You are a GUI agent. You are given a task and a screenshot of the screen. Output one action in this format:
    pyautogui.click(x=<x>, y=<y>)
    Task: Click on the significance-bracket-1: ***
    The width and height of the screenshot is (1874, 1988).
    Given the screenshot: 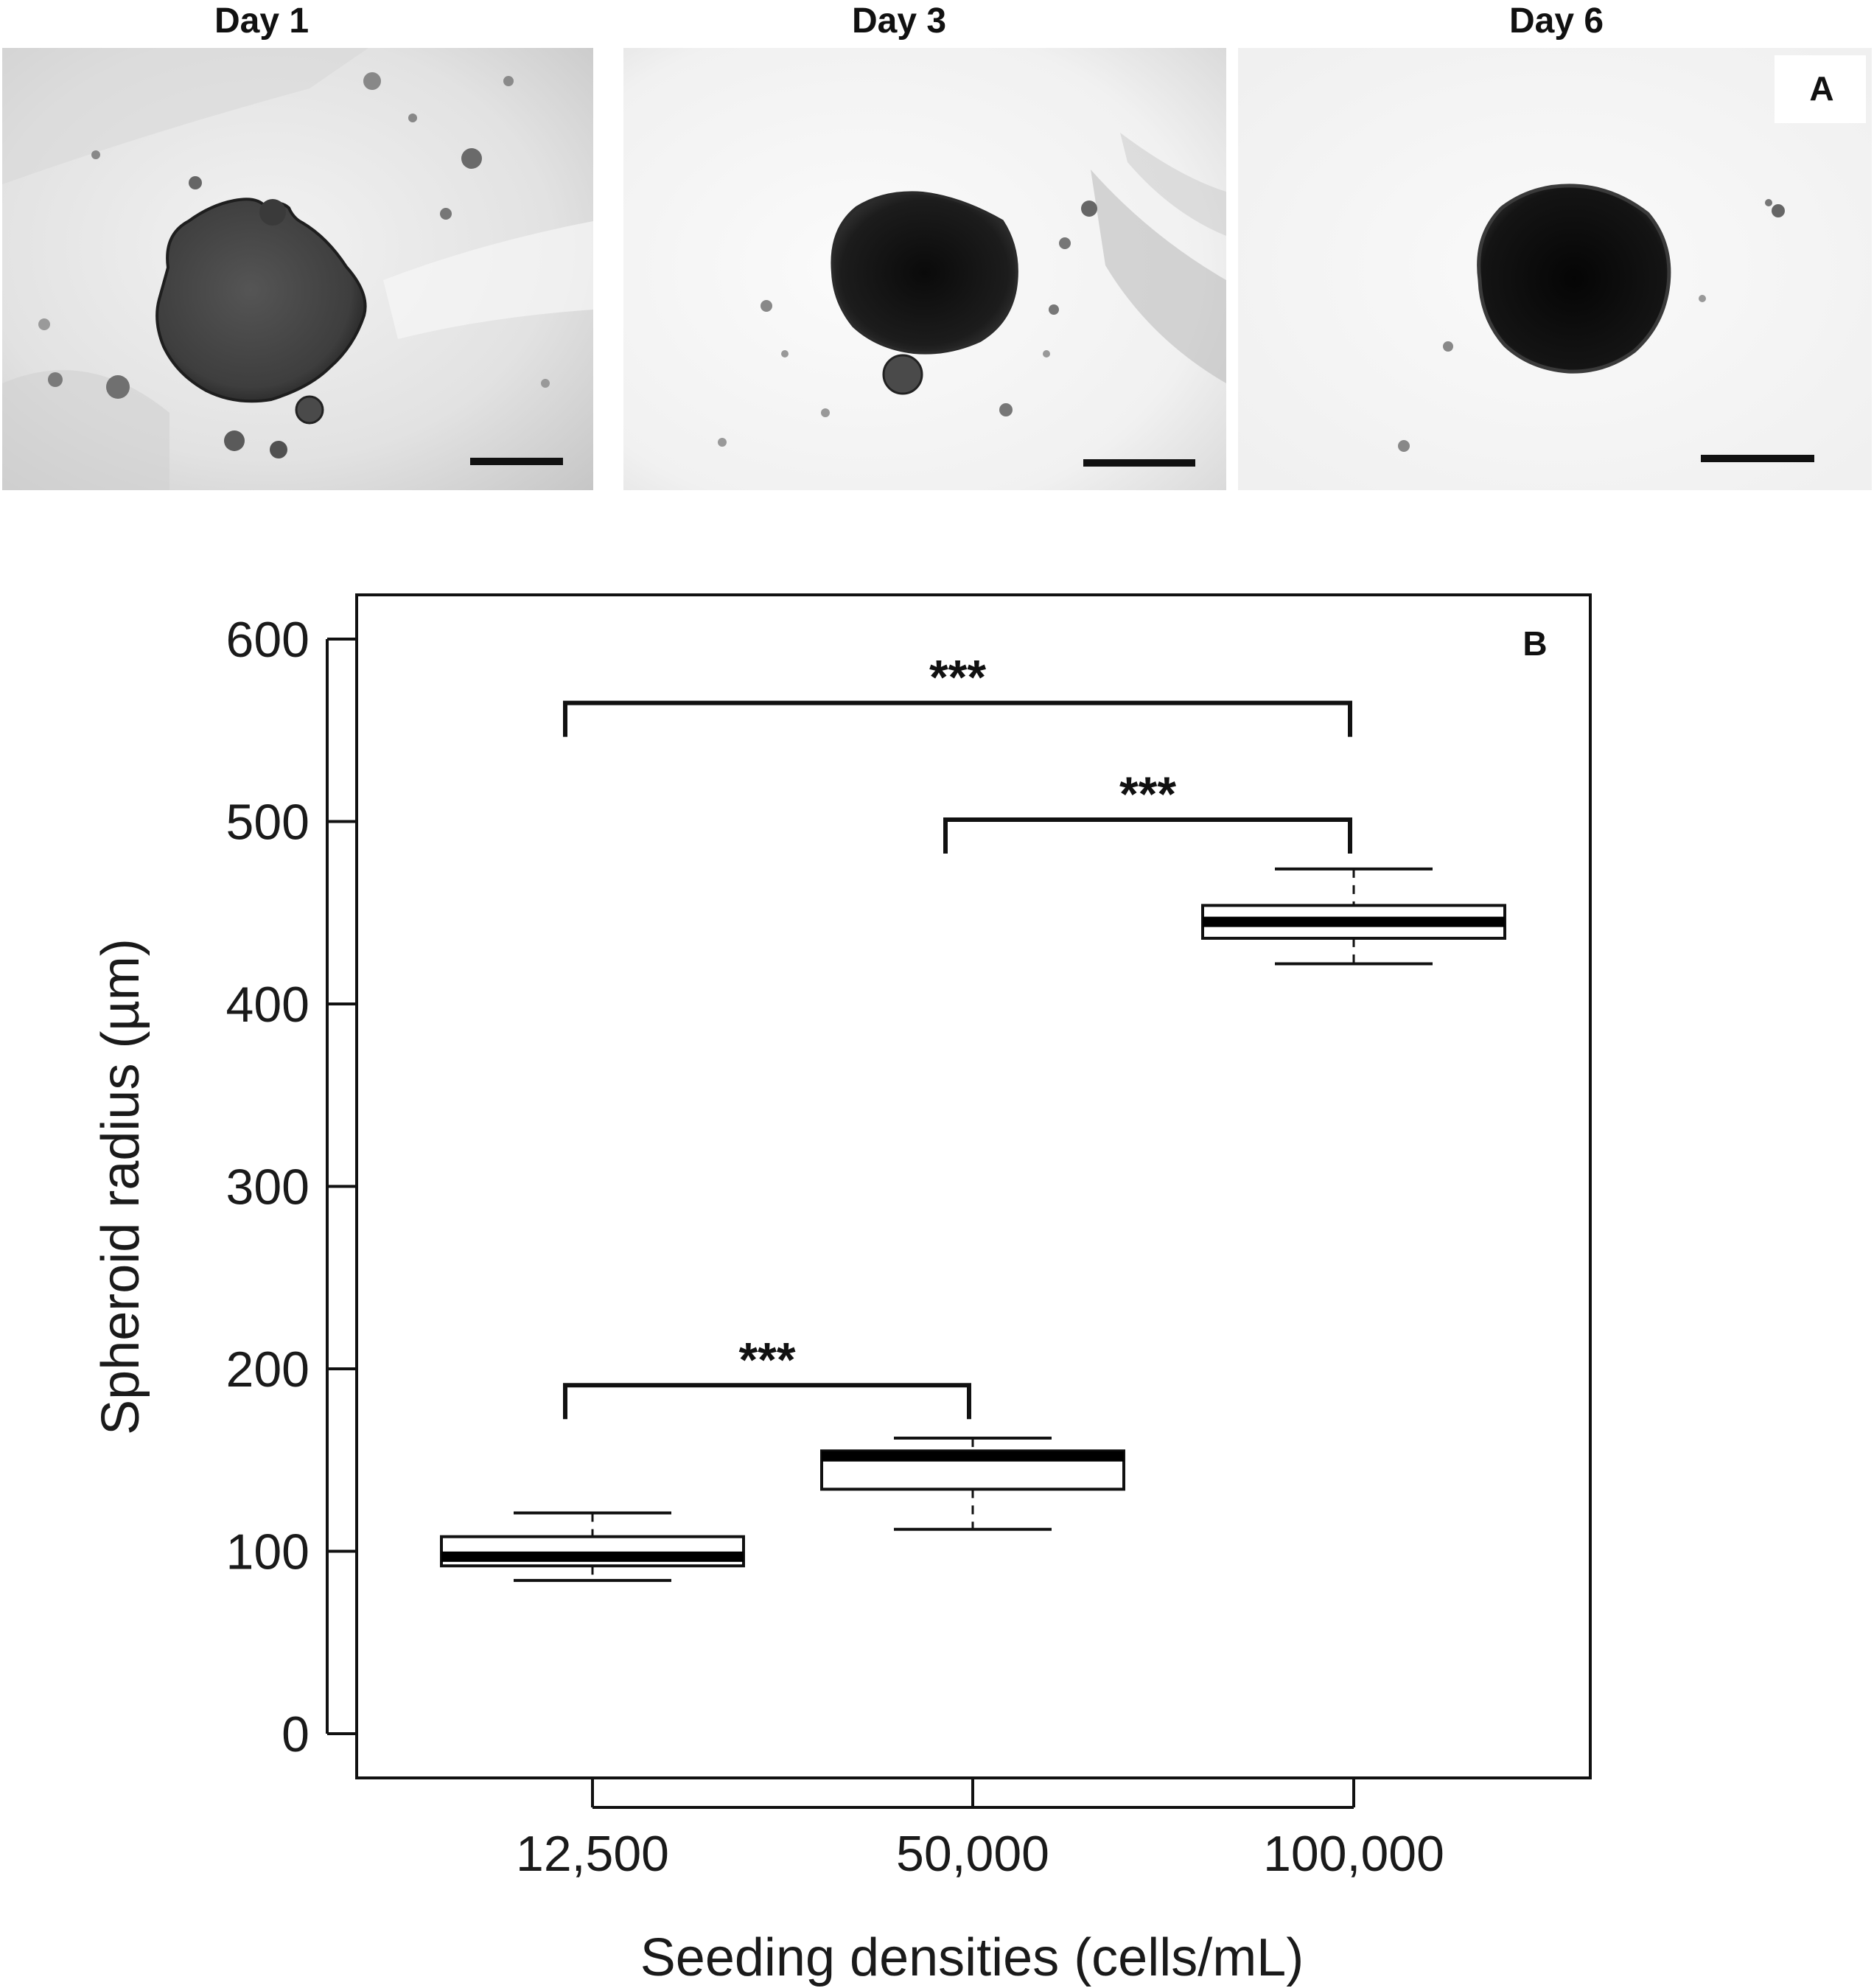 What is the action you would take?
    pyautogui.click(x=1148, y=810)
    